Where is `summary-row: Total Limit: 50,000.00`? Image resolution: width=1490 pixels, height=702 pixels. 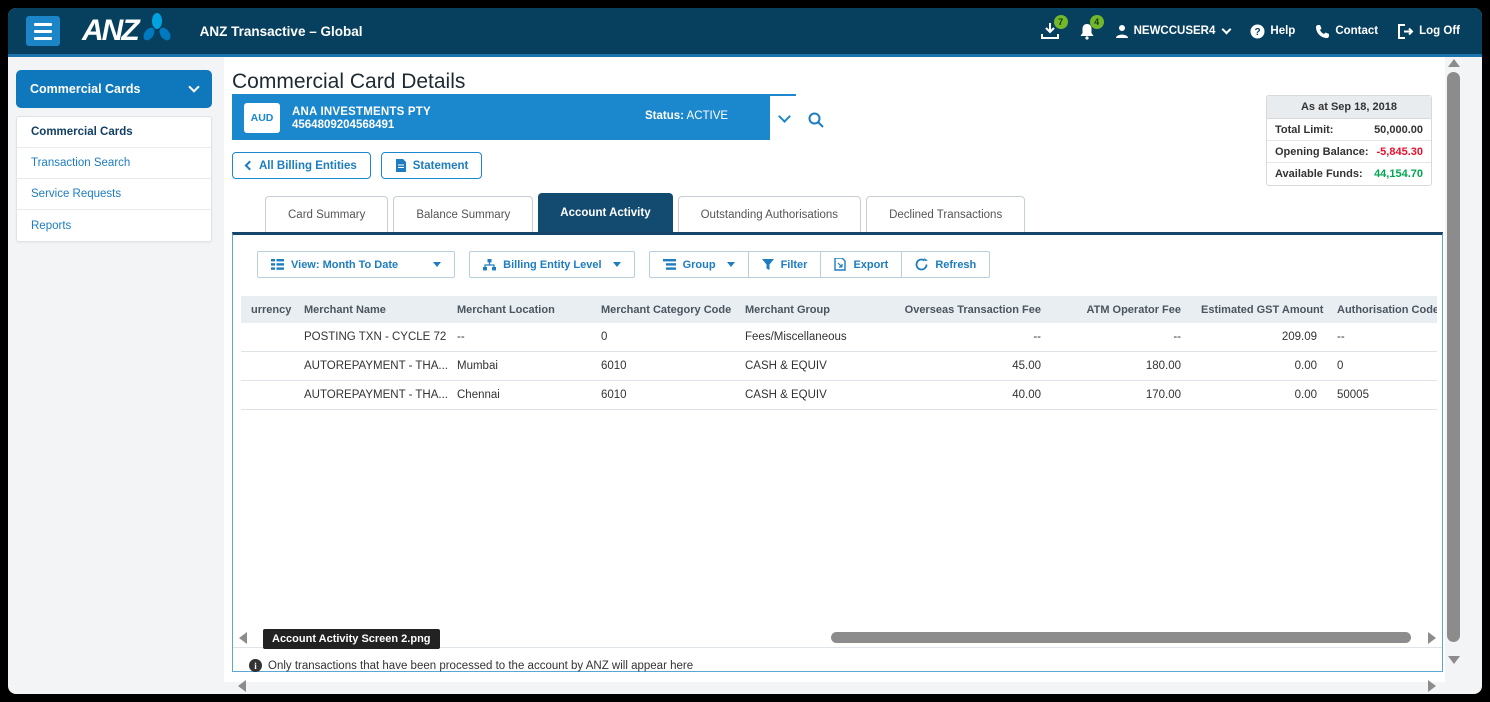
summary-row: Total Limit: 50,000.00 is located at coordinates (1349, 130).